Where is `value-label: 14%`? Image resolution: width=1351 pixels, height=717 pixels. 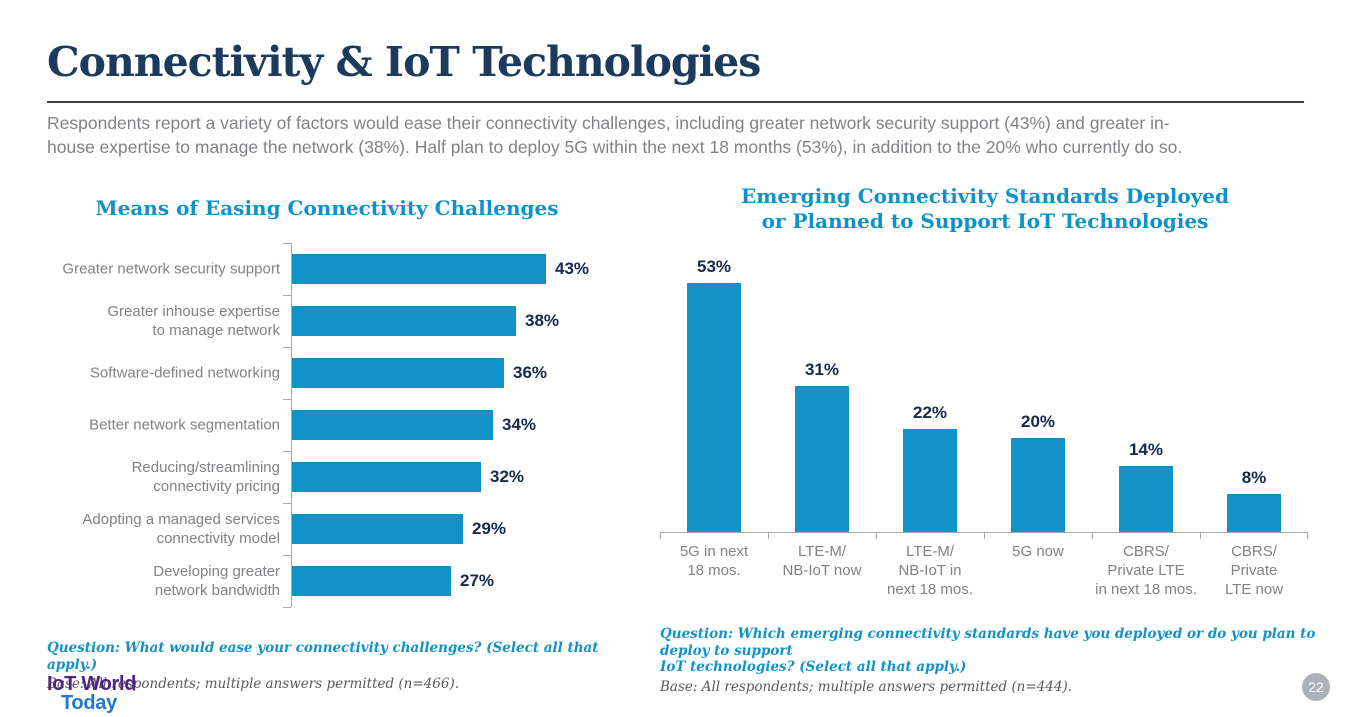 value-label: 14% is located at coordinates (1146, 449).